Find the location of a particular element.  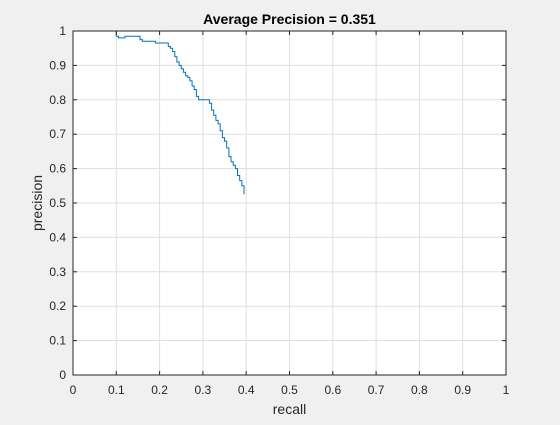

x-tick-label: 0.9 is located at coordinates (462, 390).